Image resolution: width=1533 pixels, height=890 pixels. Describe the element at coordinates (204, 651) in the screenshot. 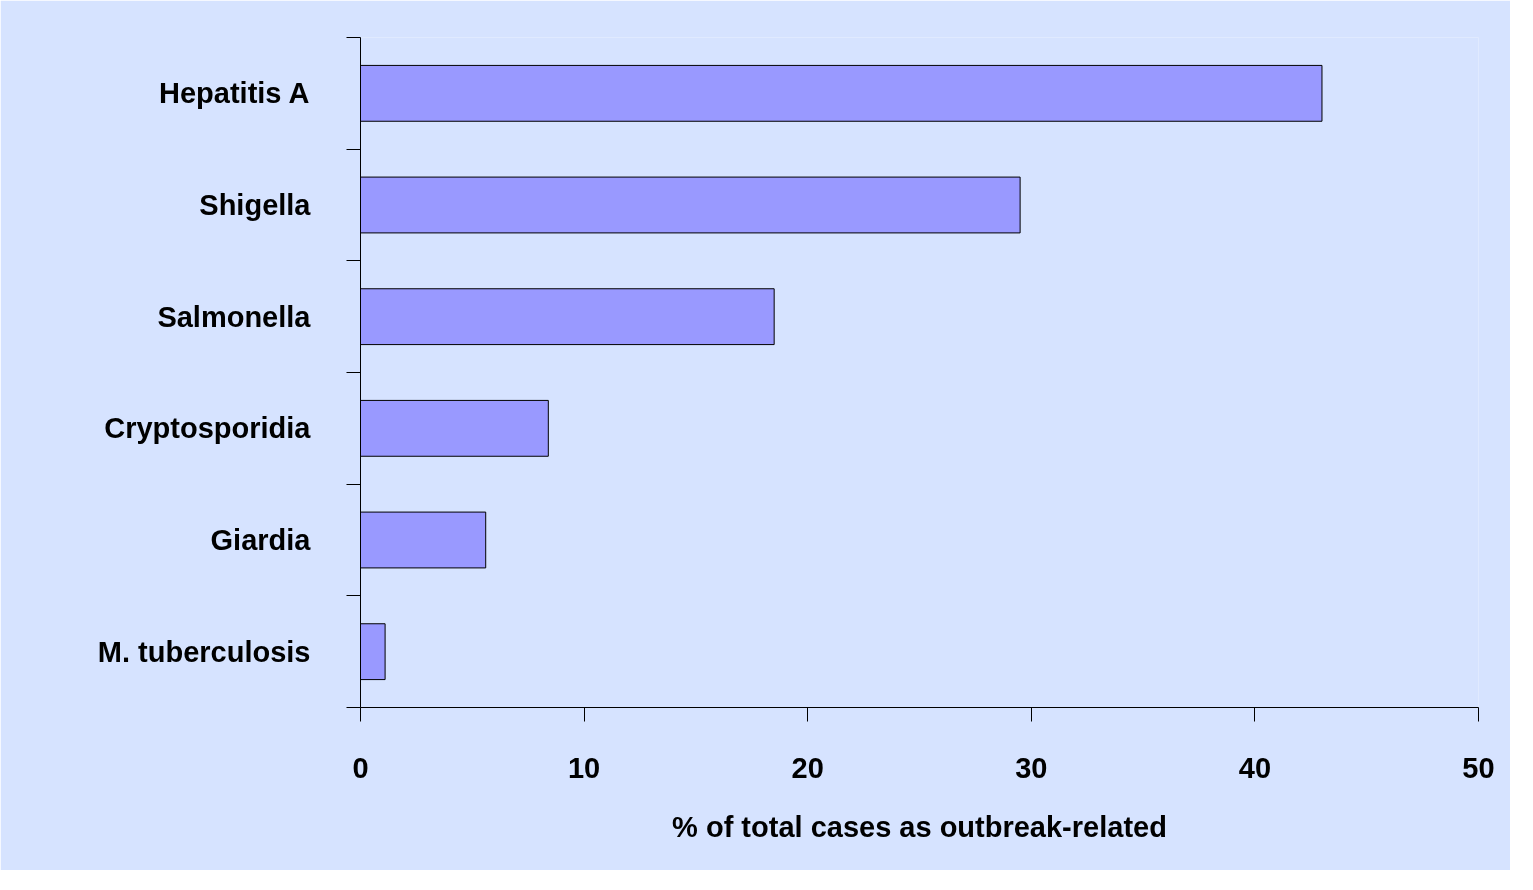

I see `y-tick-label: M. tuberculosis` at that location.